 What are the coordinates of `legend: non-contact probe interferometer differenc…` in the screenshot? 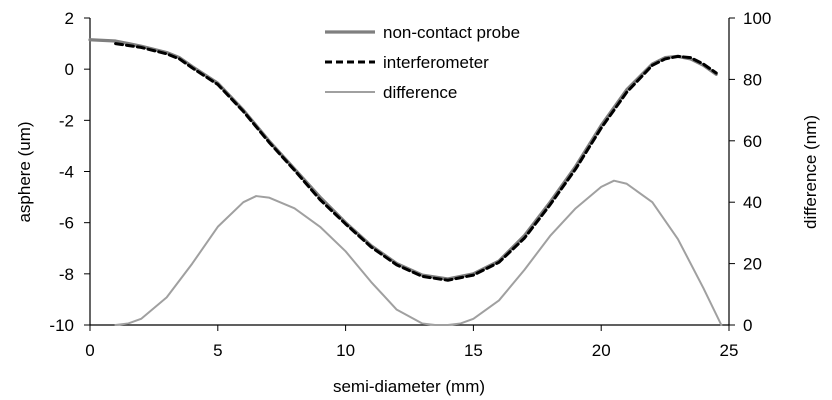 It's located at (422, 62).